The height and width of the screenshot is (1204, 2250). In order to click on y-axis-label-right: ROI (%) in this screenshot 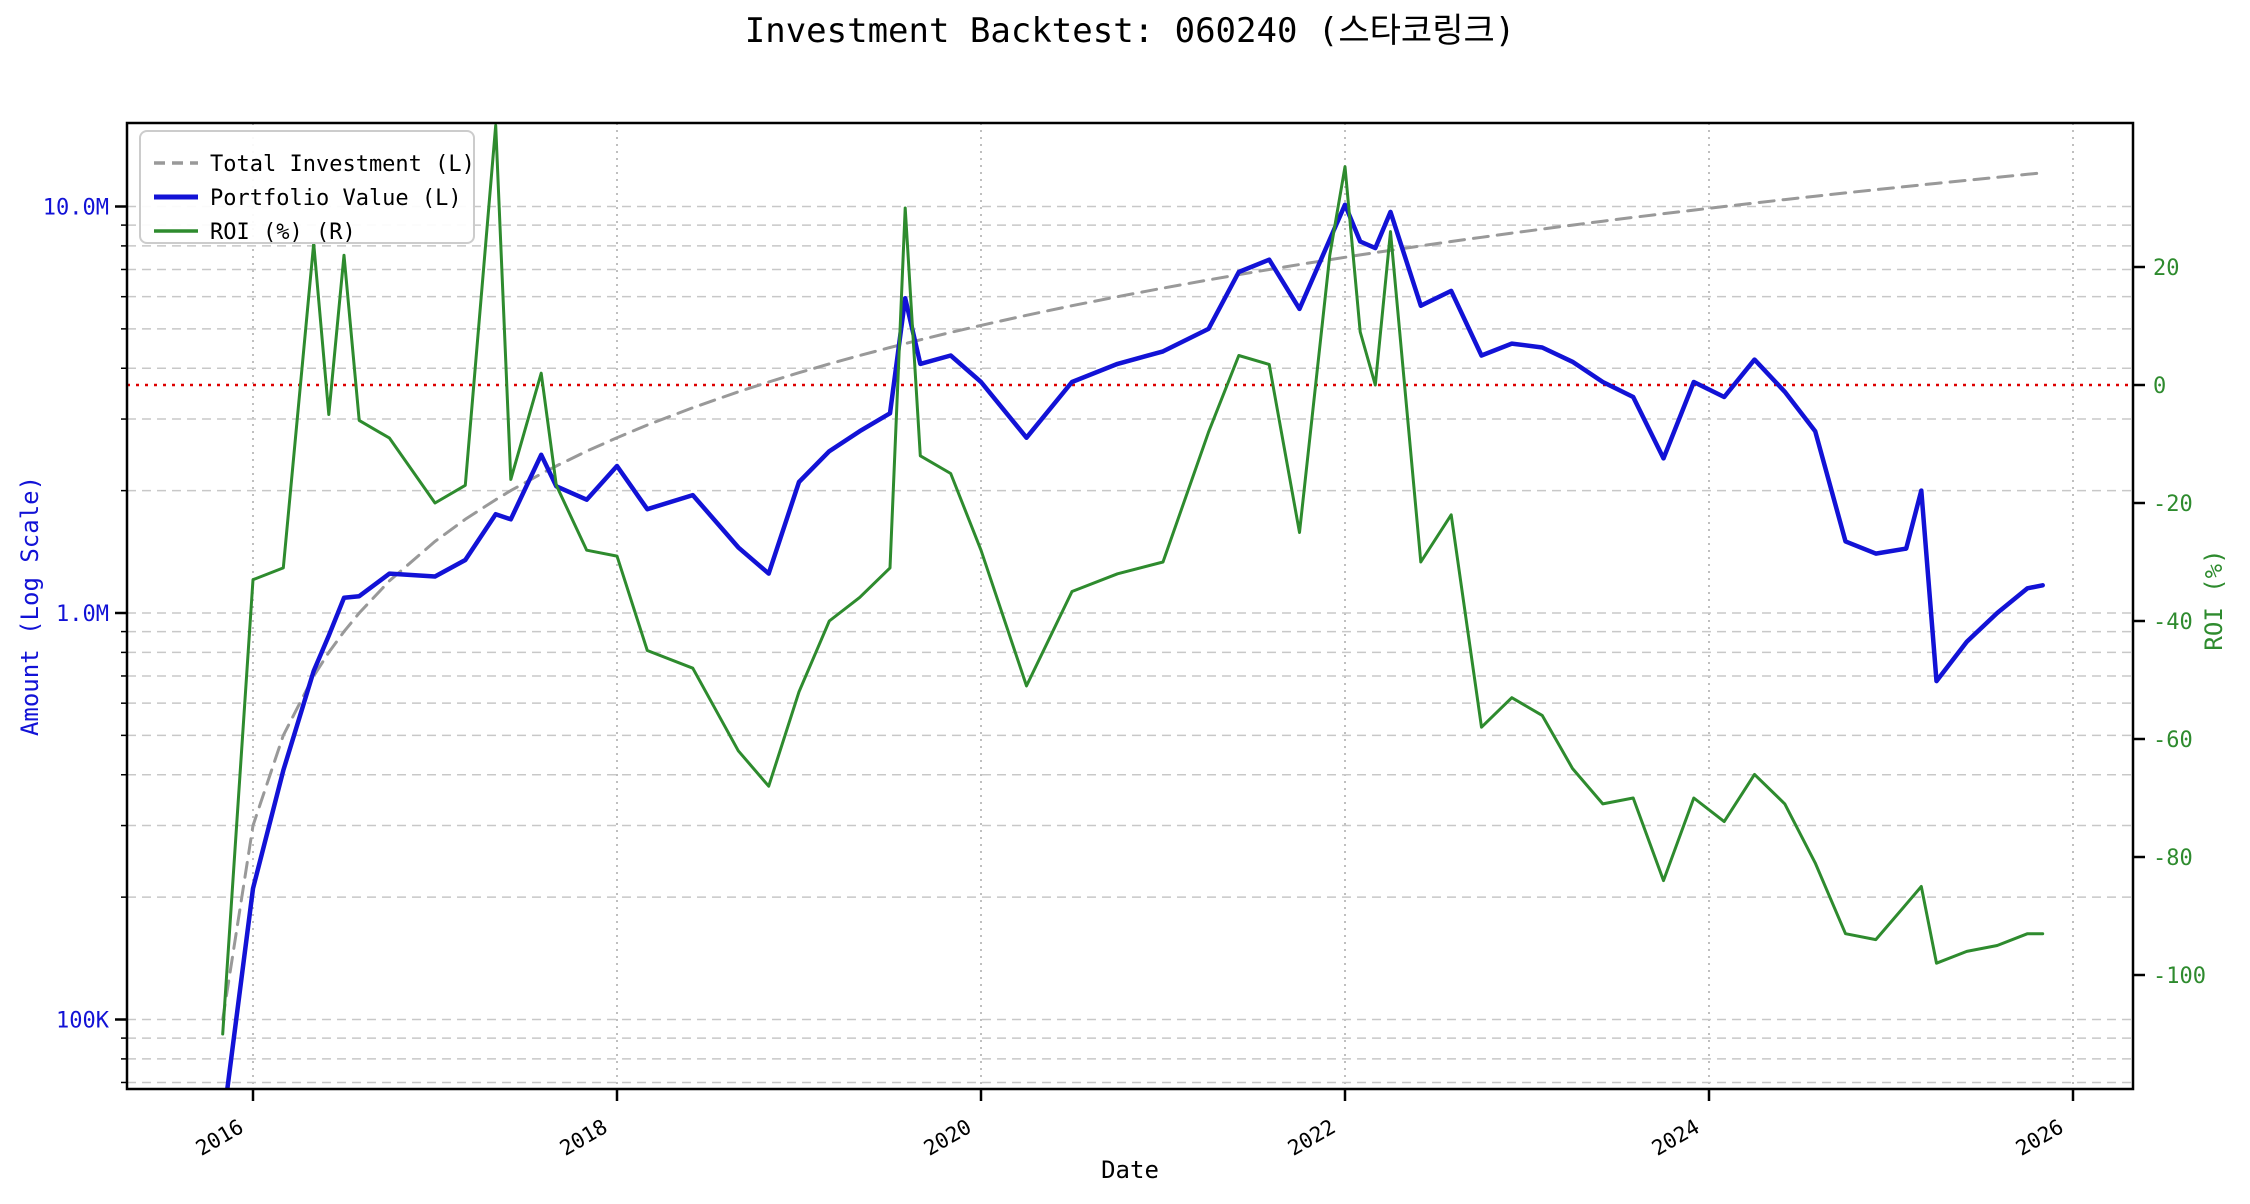, I will do `click(2214, 599)`.